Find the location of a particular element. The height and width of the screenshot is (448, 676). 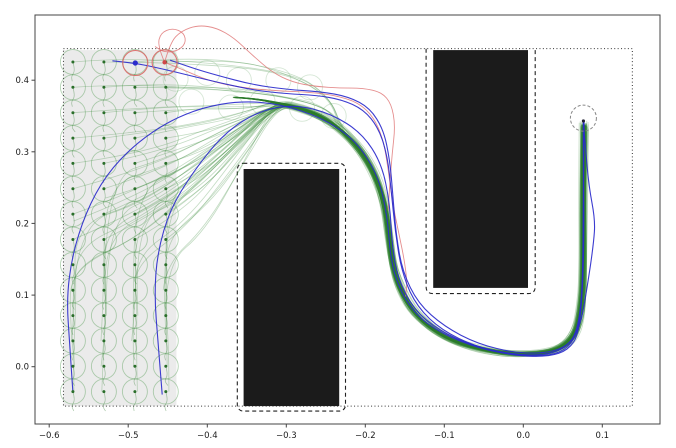

obstacle-inflated-boundary is located at coordinates (480, 171).